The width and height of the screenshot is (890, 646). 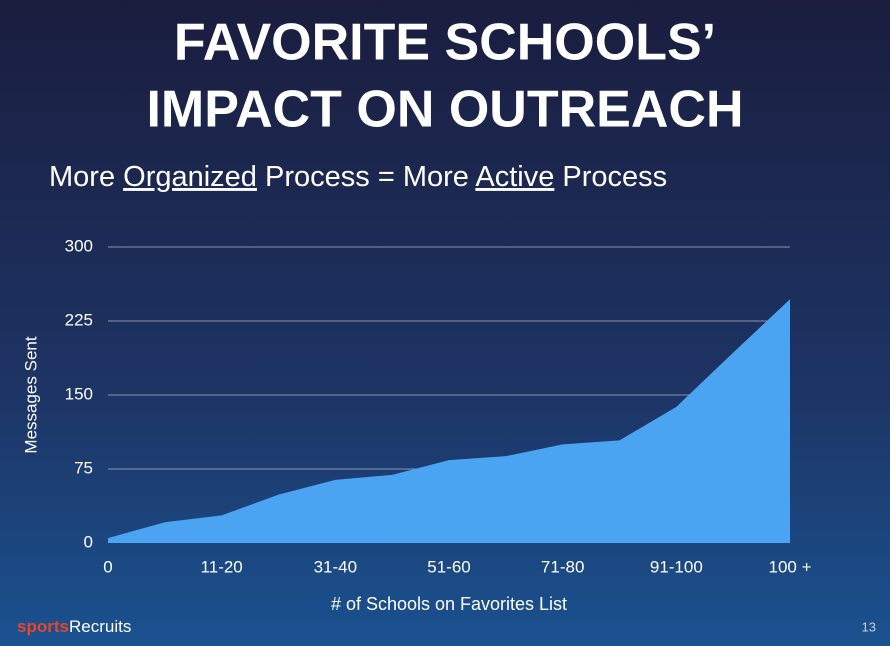 I want to click on subtitle-part: More, so click(x=86, y=177).